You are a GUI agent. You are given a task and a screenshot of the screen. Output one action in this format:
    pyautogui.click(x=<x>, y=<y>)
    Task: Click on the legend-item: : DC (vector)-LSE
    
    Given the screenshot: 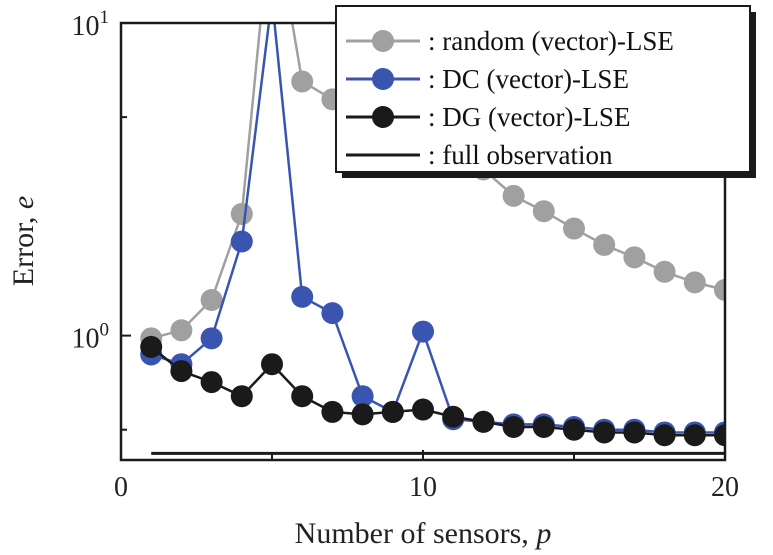 What is the action you would take?
    pyautogui.click(x=487, y=79)
    